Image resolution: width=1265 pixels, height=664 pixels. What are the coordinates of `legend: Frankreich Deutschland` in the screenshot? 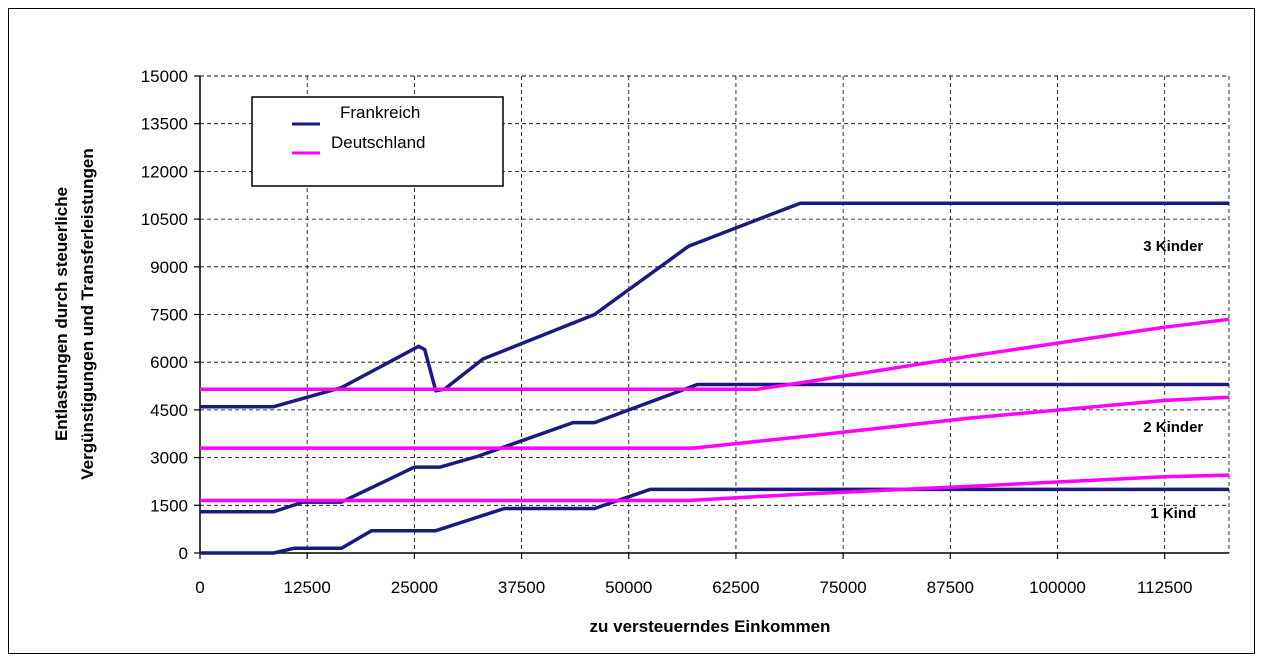 It's located at (377, 141).